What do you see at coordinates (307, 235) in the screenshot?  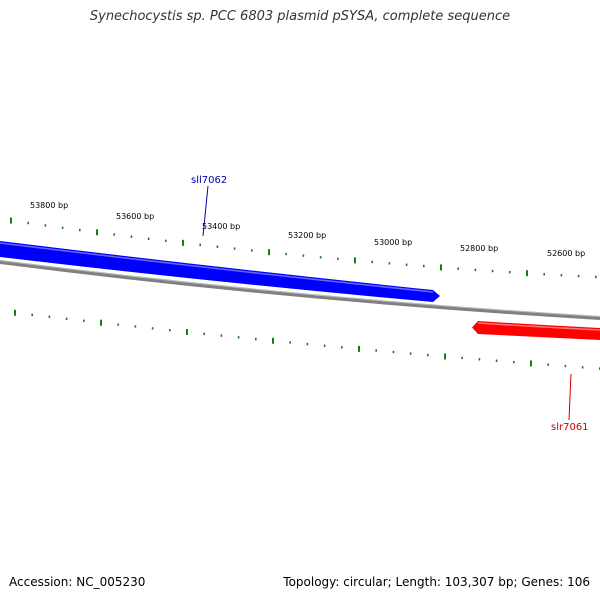 I see `ruler-label-53200: 53200 bp` at bounding box center [307, 235].